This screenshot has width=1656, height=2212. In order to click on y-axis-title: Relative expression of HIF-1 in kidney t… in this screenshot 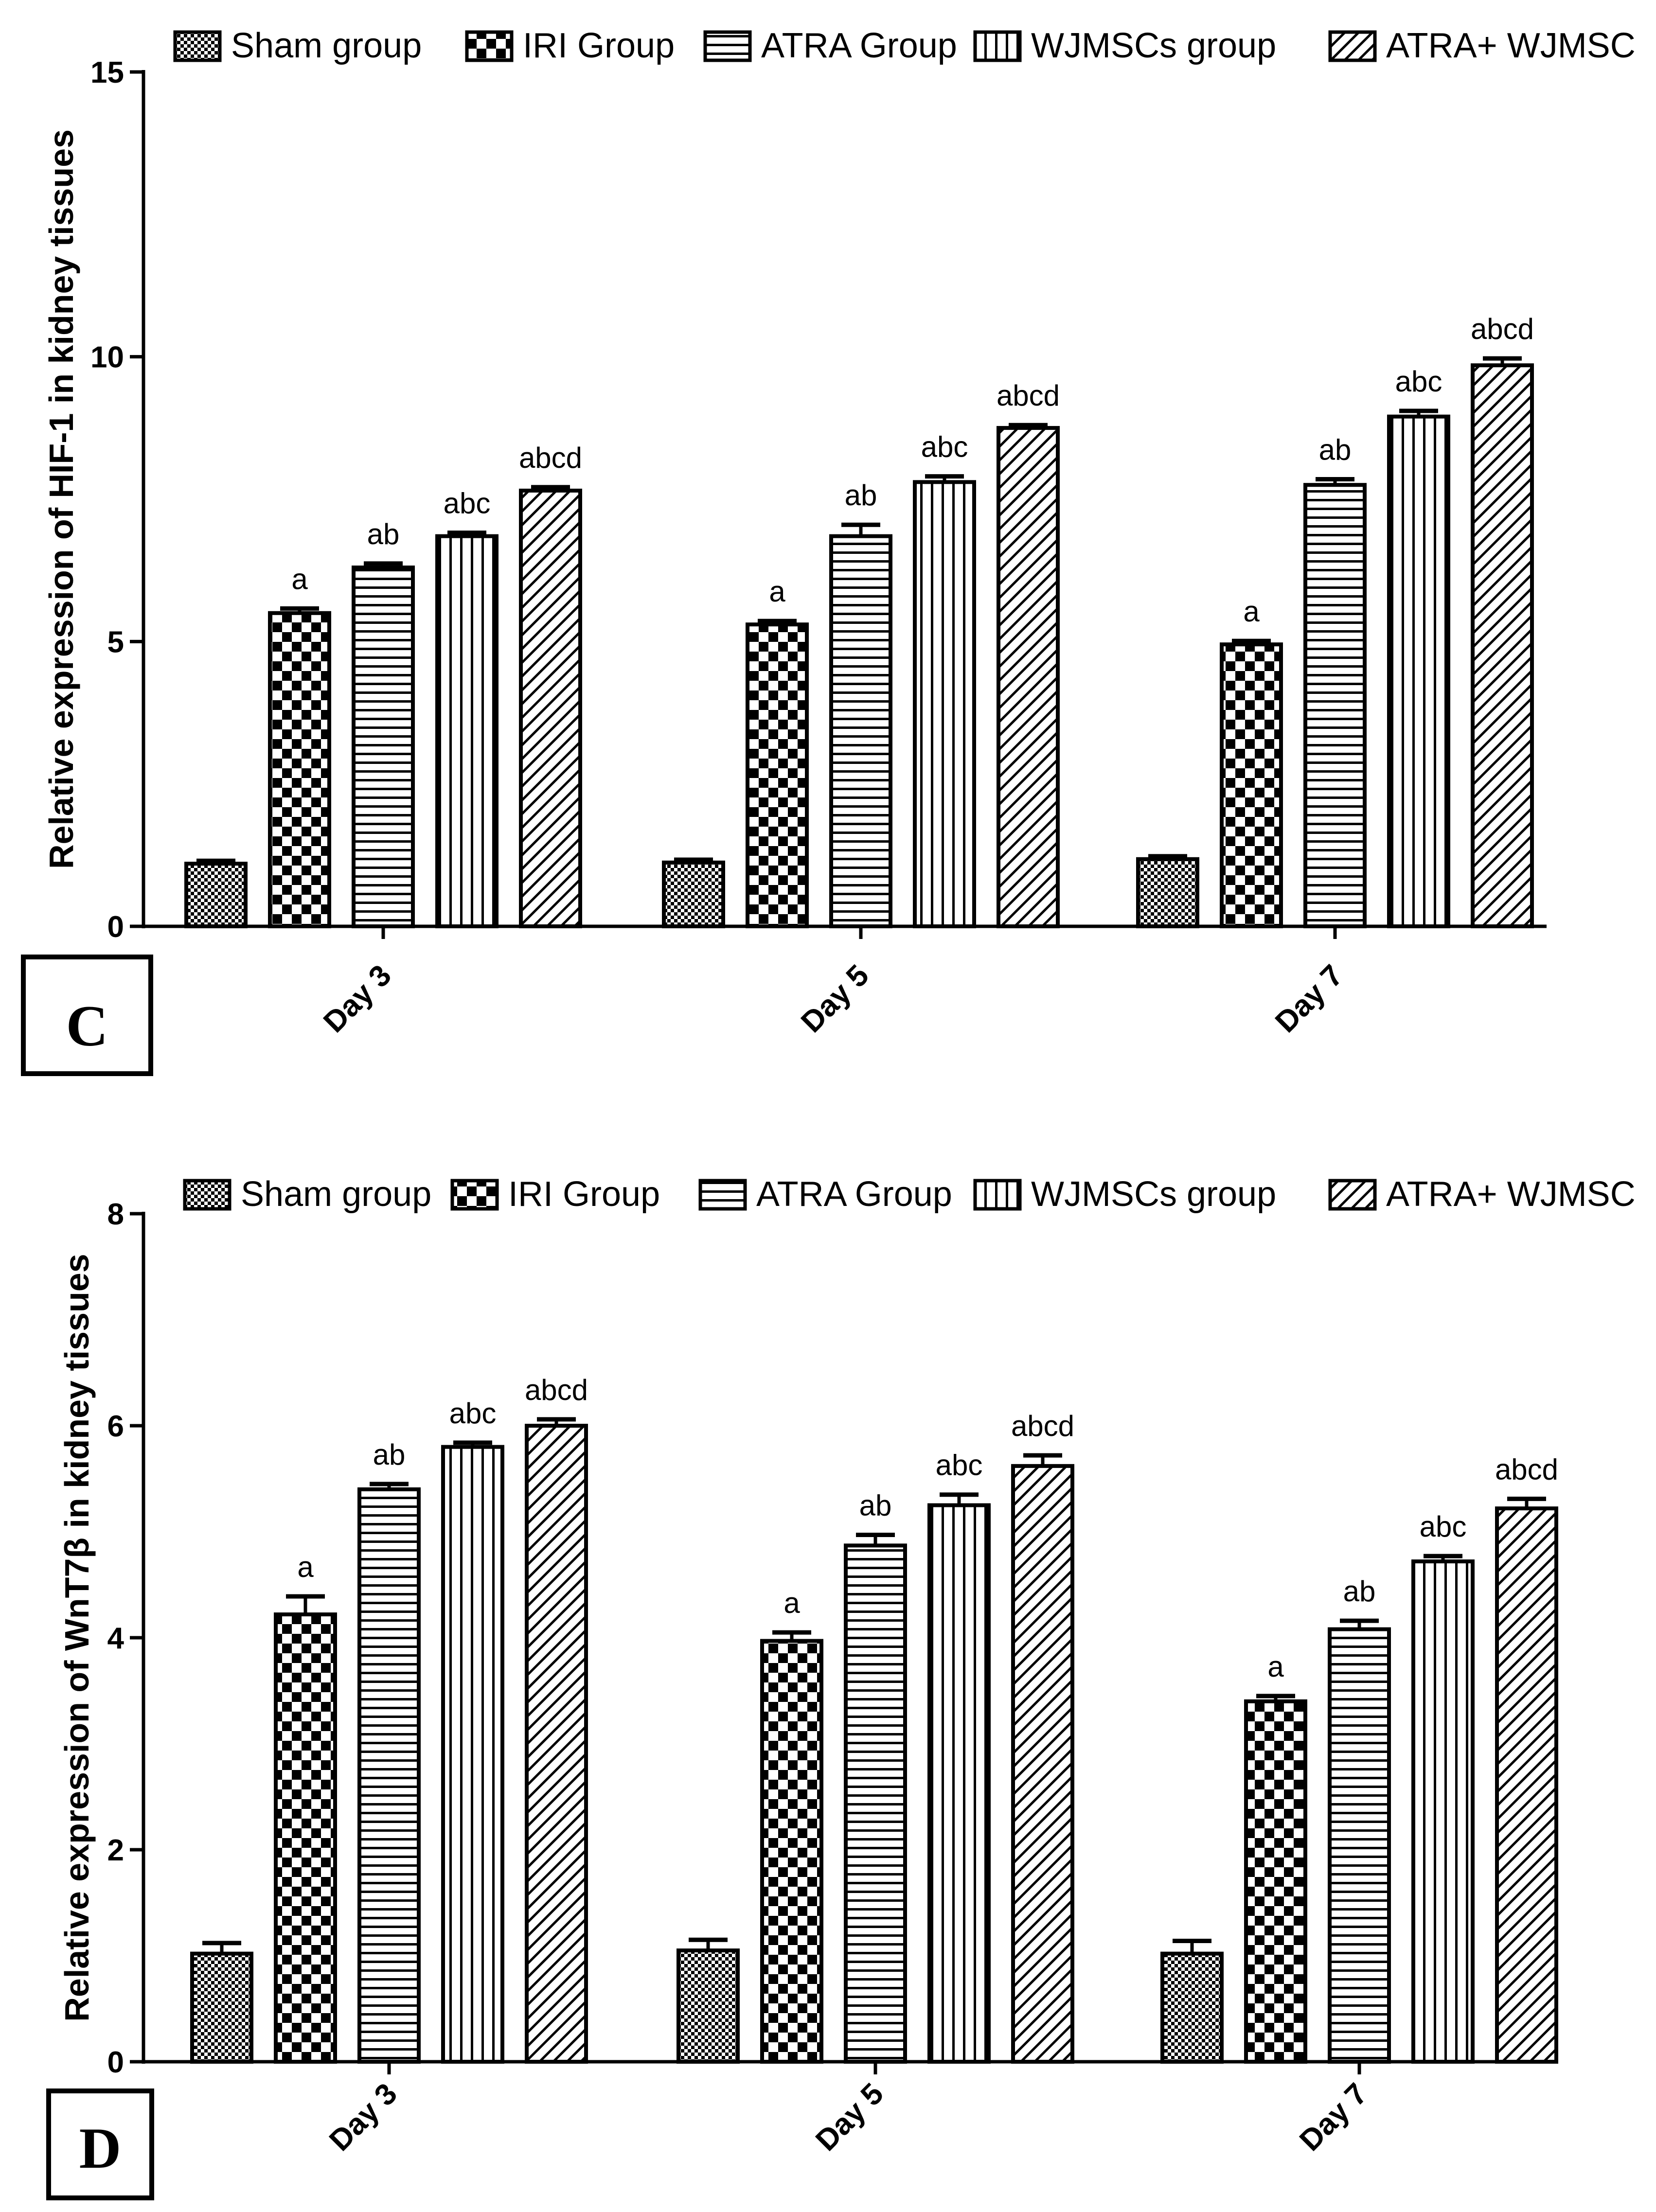, I will do `click(61, 499)`.